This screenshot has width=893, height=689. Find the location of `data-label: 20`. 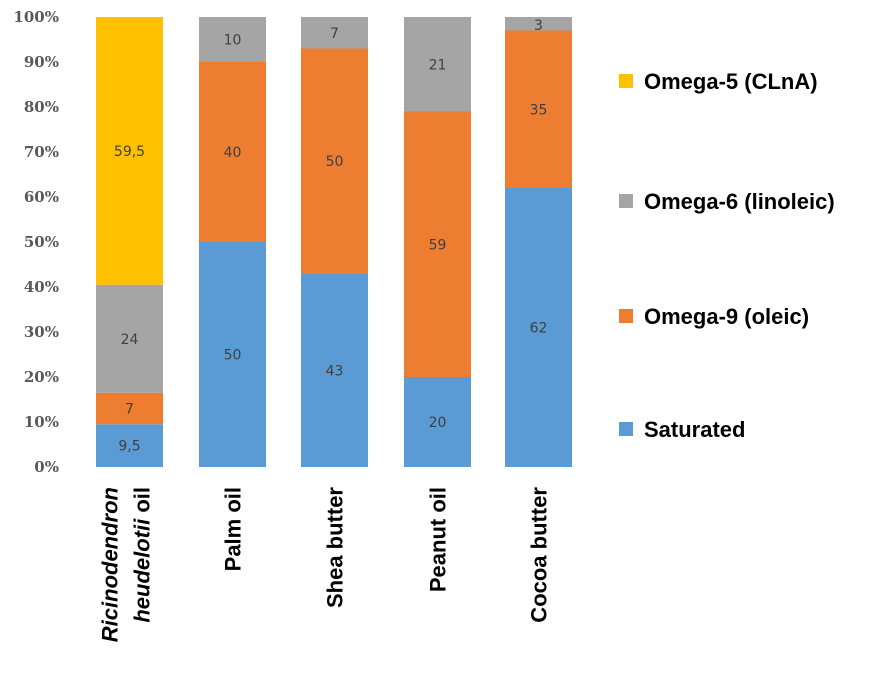

data-label: 20 is located at coordinates (438, 423).